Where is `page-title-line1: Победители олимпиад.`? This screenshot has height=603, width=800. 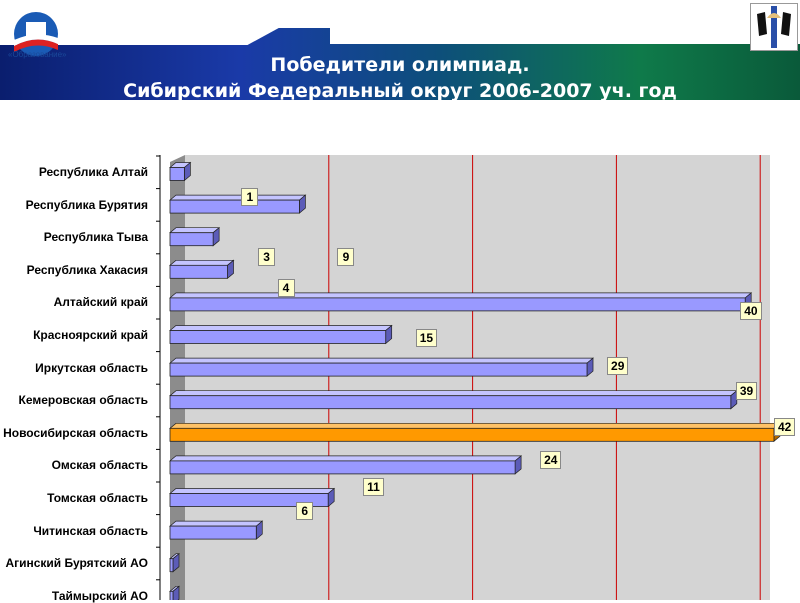 page-title-line1: Победители олимпиад. is located at coordinates (400, 65).